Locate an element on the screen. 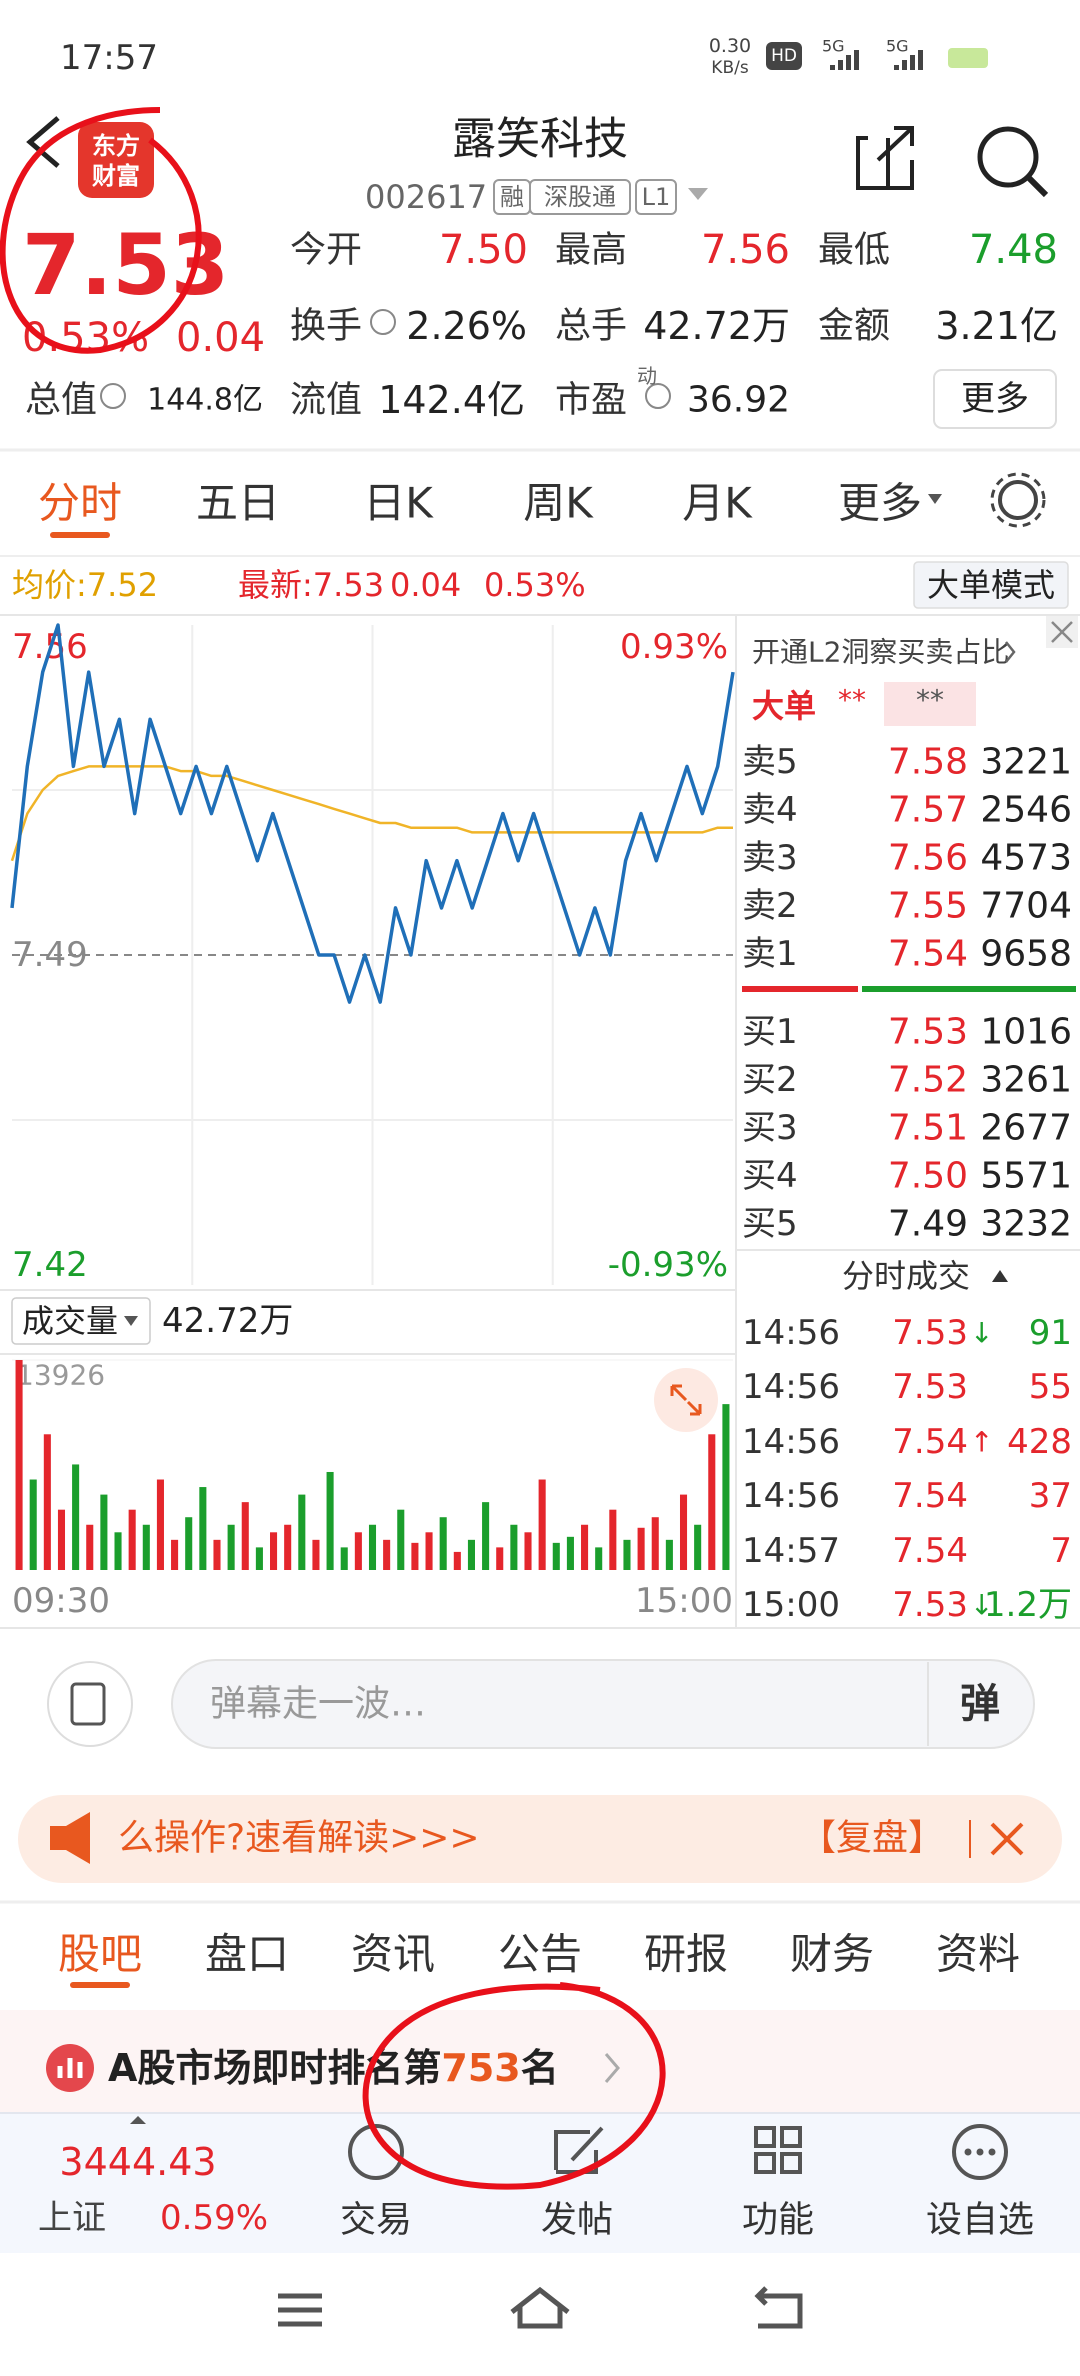 The height and width of the screenshot is (2376, 1080). section-tab: 资讯 is located at coordinates (393, 1954).